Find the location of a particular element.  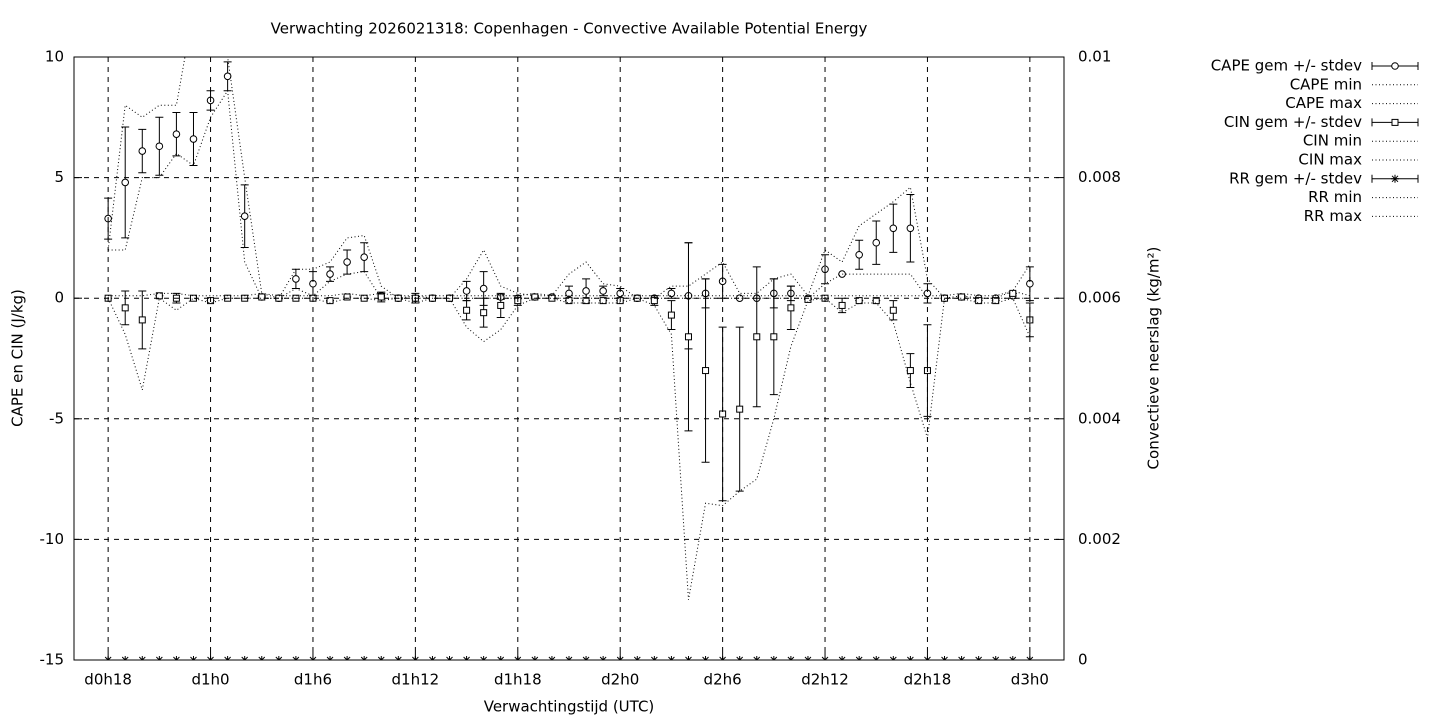

x-tick-label: d2h6 is located at coordinates (723, 680).